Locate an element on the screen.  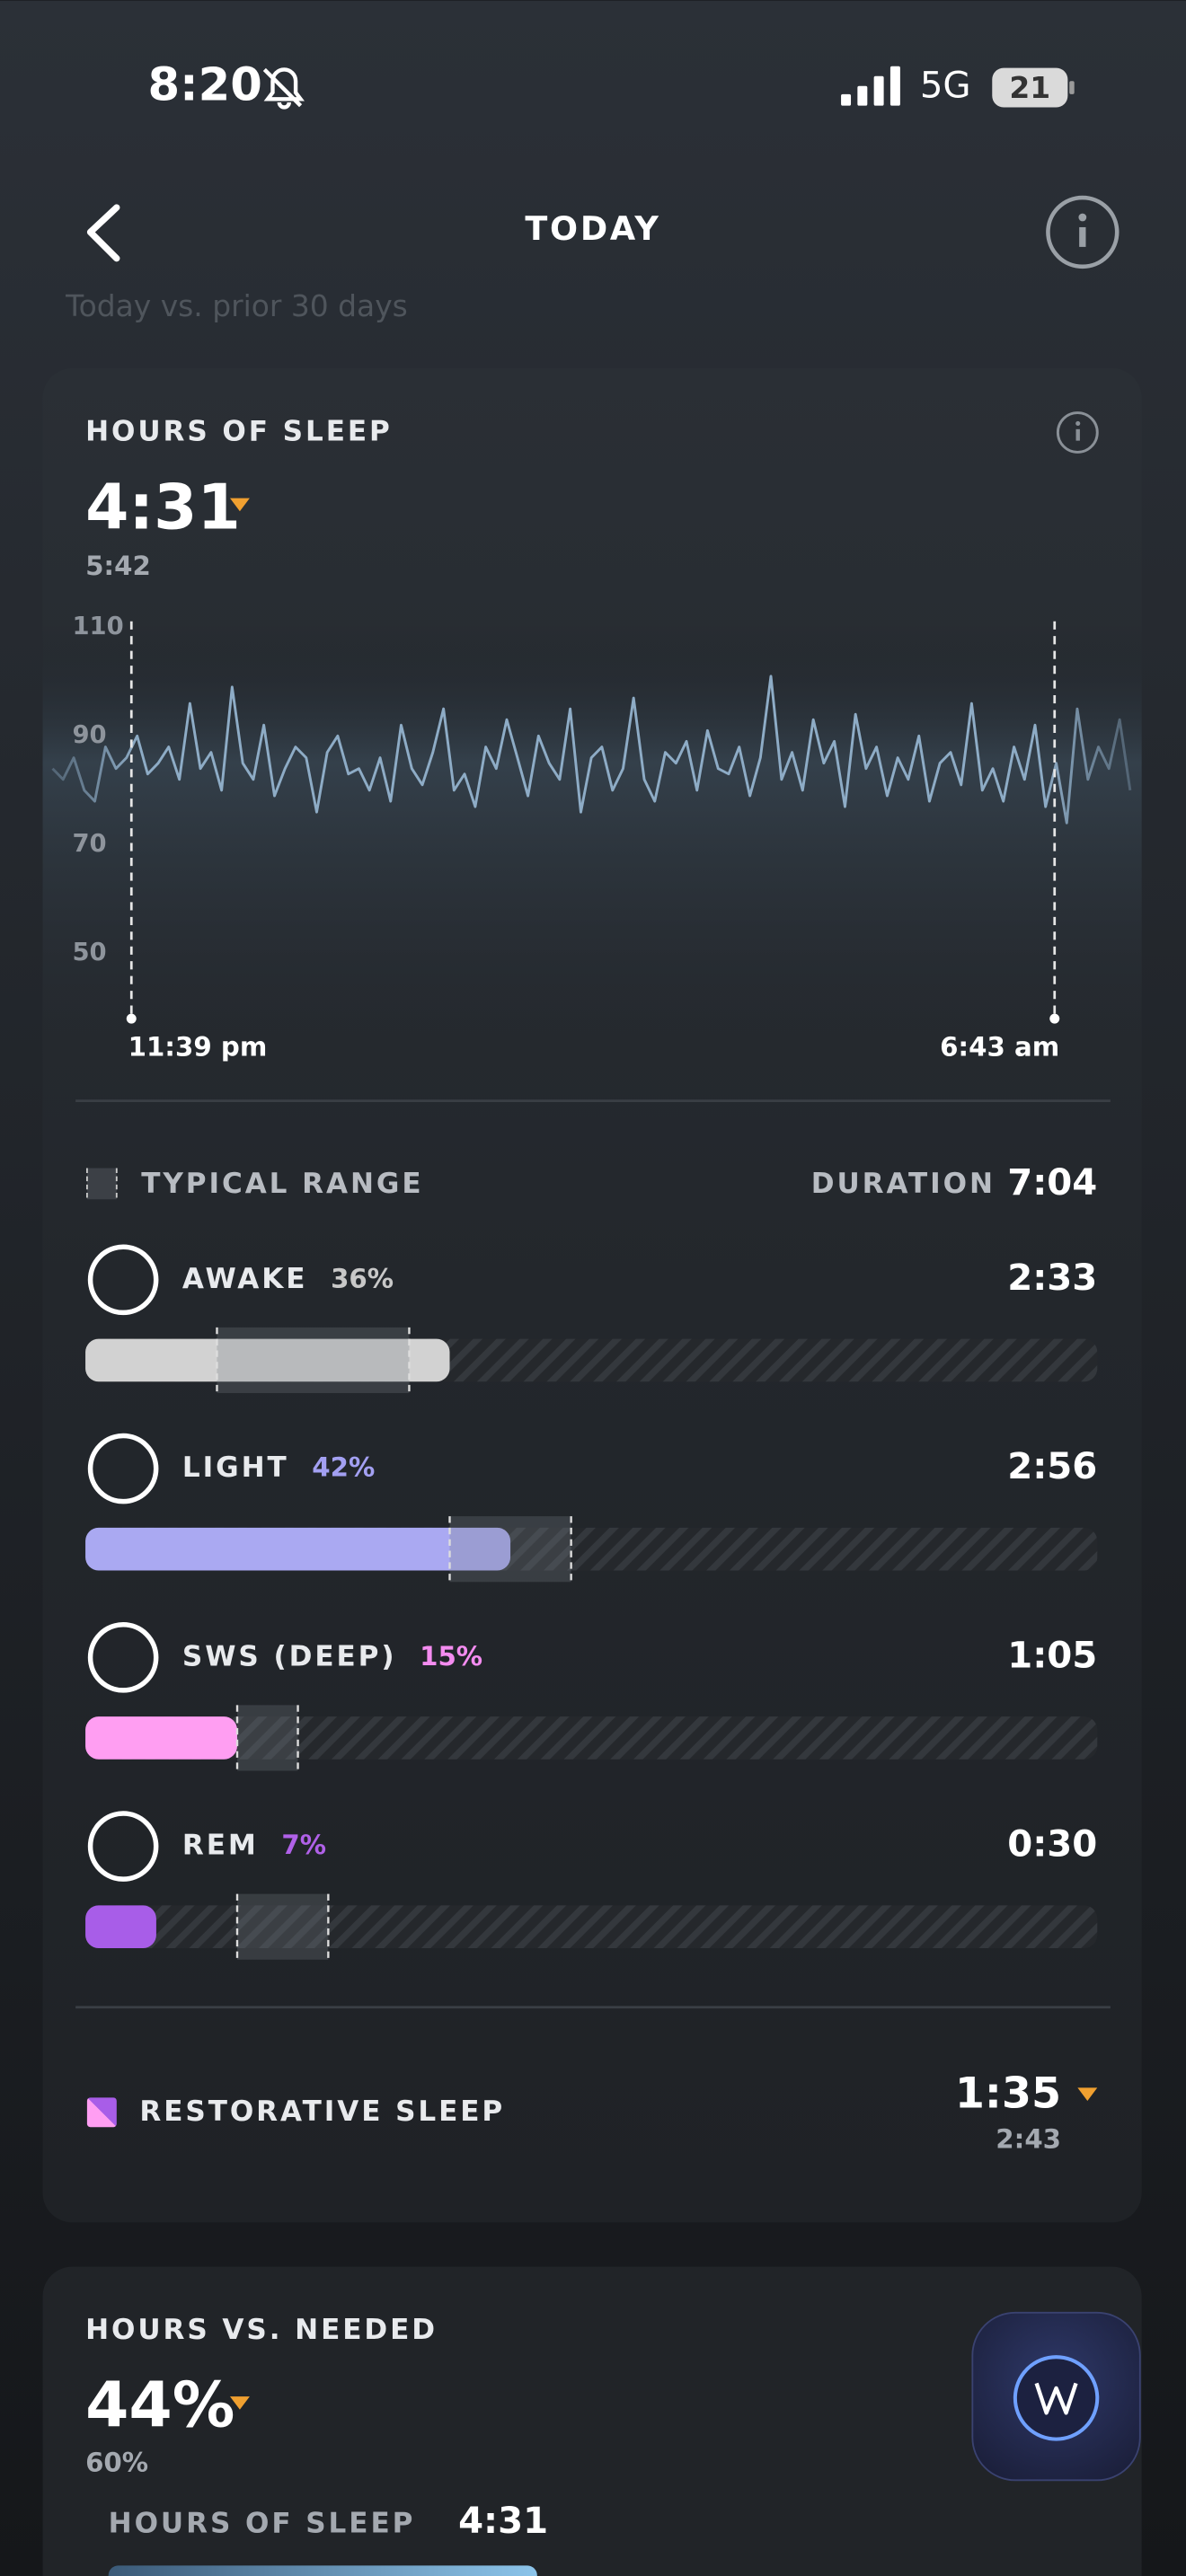
stage-name: SWS (DEEP) is located at coordinates (289, 1656).